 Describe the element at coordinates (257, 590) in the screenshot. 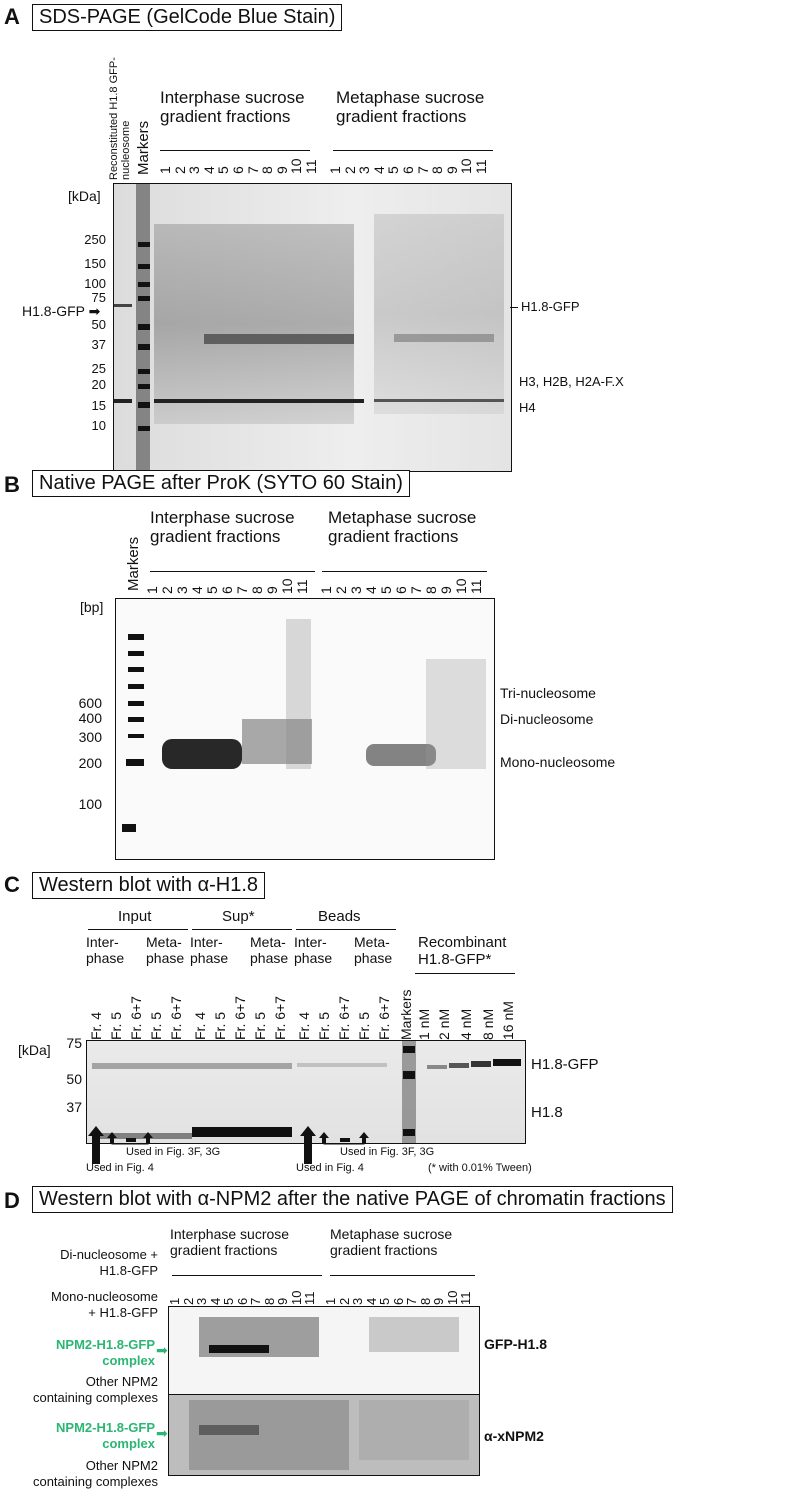

I see `lane-b-inter-8: 8` at that location.